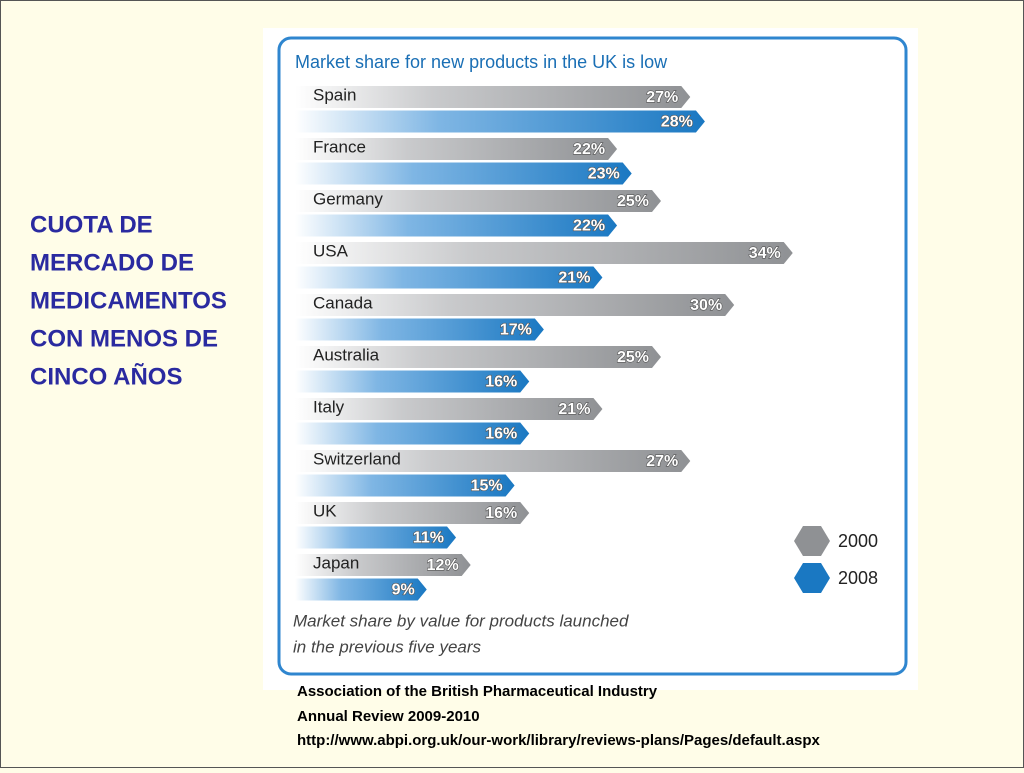 Image resolution: width=1024 pixels, height=773 pixels. What do you see at coordinates (357, 458) in the screenshot?
I see `category-label: Switzerland` at bounding box center [357, 458].